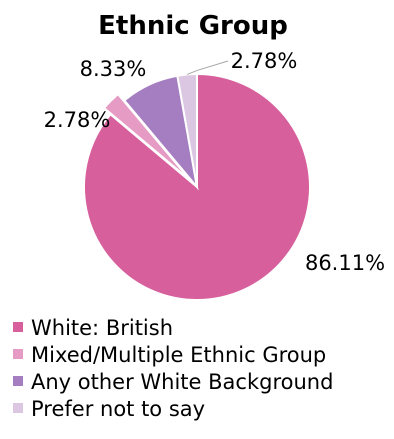 This screenshot has height=439, width=394. What do you see at coordinates (118, 409) in the screenshot?
I see `legend-label-prefer-not-to-say: Prefer not to say` at bounding box center [118, 409].